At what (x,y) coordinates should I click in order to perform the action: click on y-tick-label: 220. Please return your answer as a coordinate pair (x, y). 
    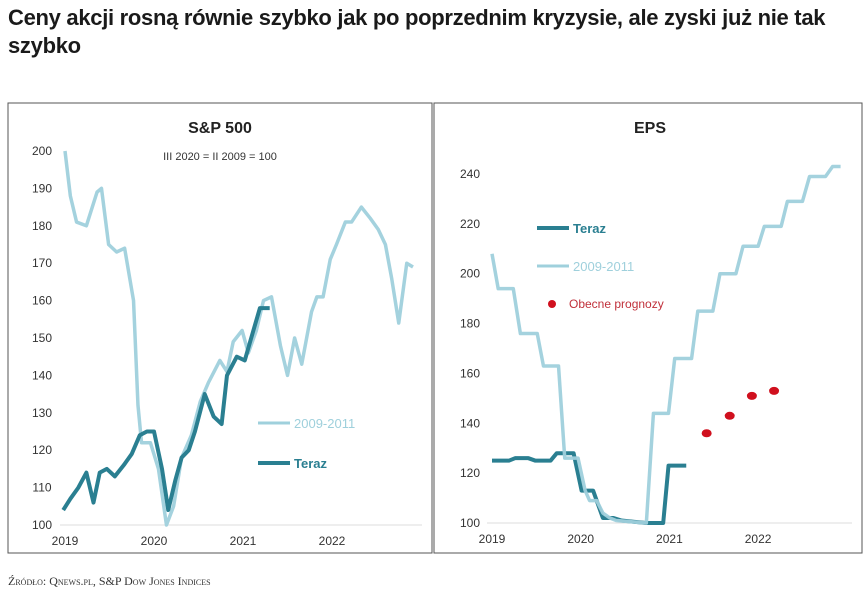
    Looking at the image, I should click on (470, 224).